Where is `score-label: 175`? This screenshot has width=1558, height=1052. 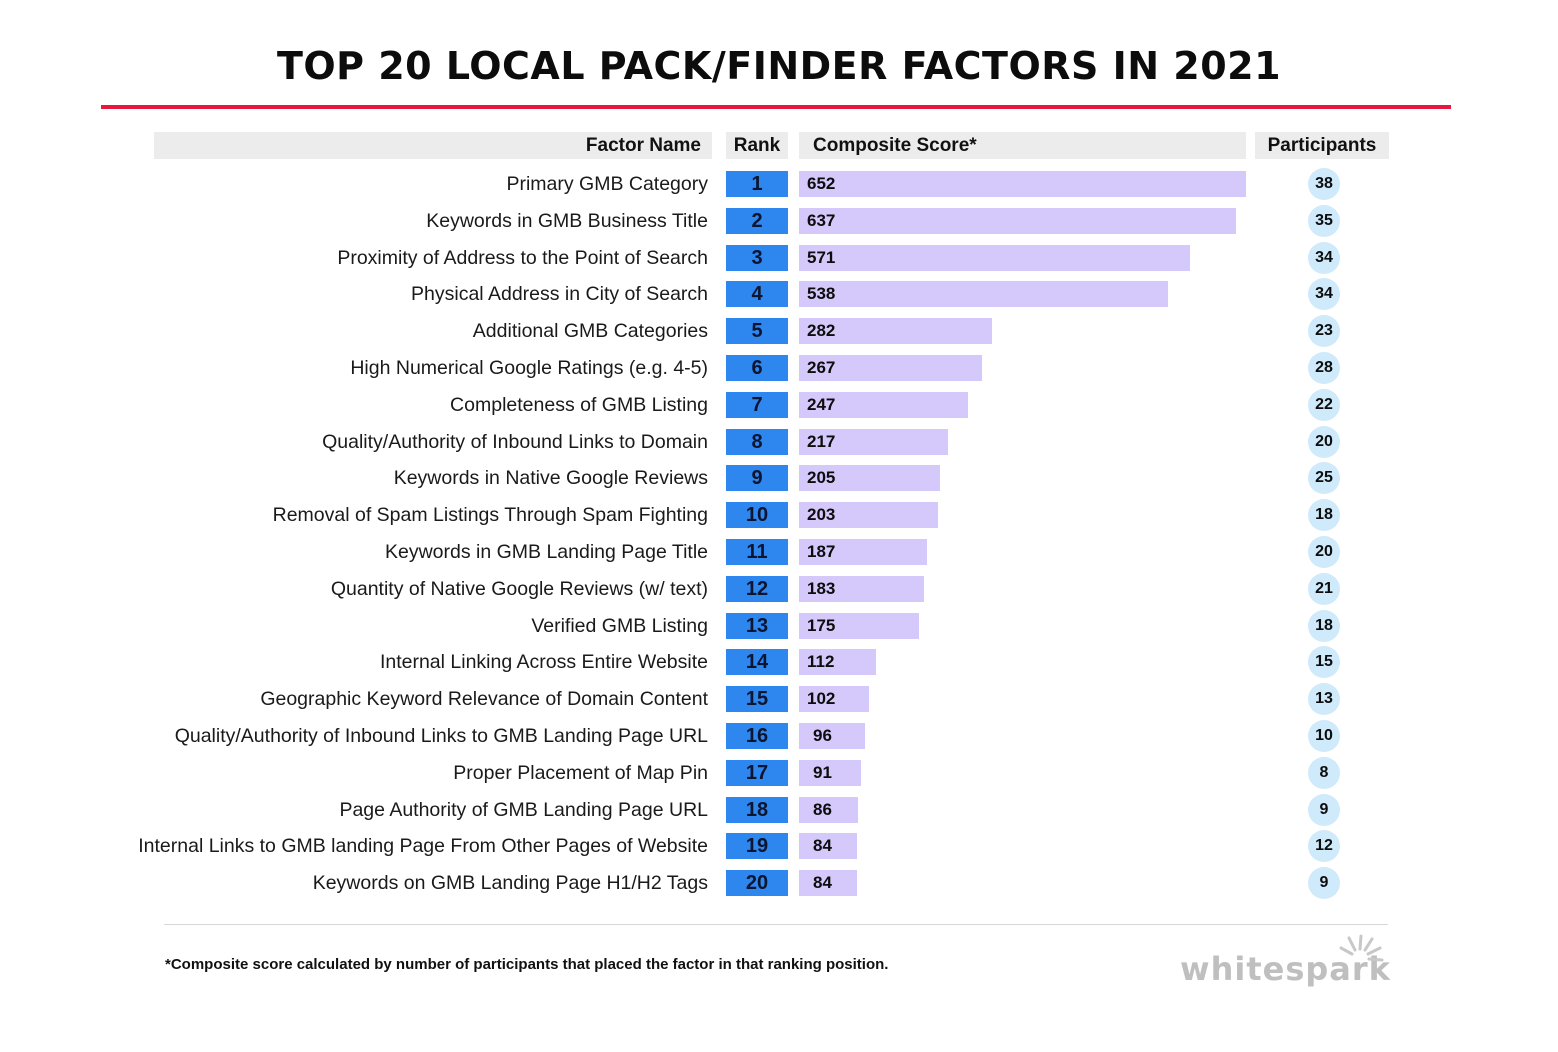 score-label: 175 is located at coordinates (821, 625).